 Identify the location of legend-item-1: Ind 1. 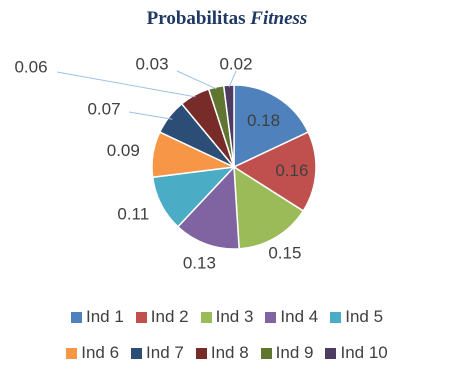
(97, 317).